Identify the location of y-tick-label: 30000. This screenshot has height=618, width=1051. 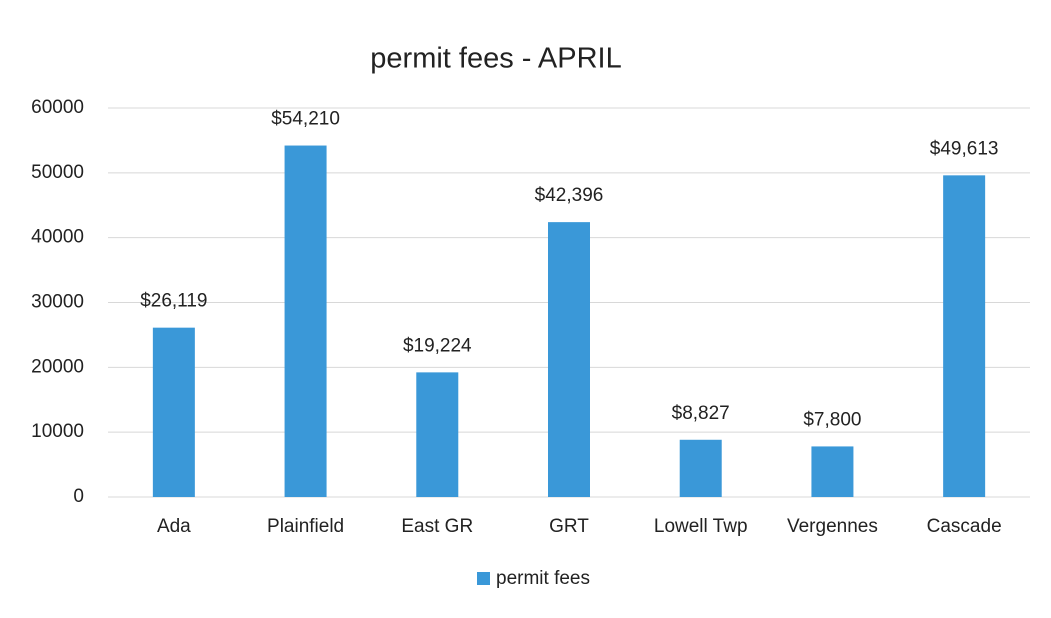
(57, 302).